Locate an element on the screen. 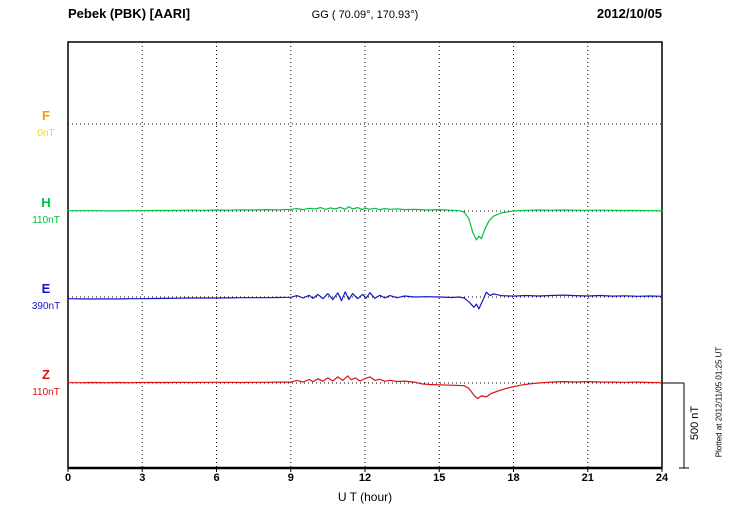 This screenshot has height=520, width=730. x-tick-label-9: 9 is located at coordinates (290, 478).